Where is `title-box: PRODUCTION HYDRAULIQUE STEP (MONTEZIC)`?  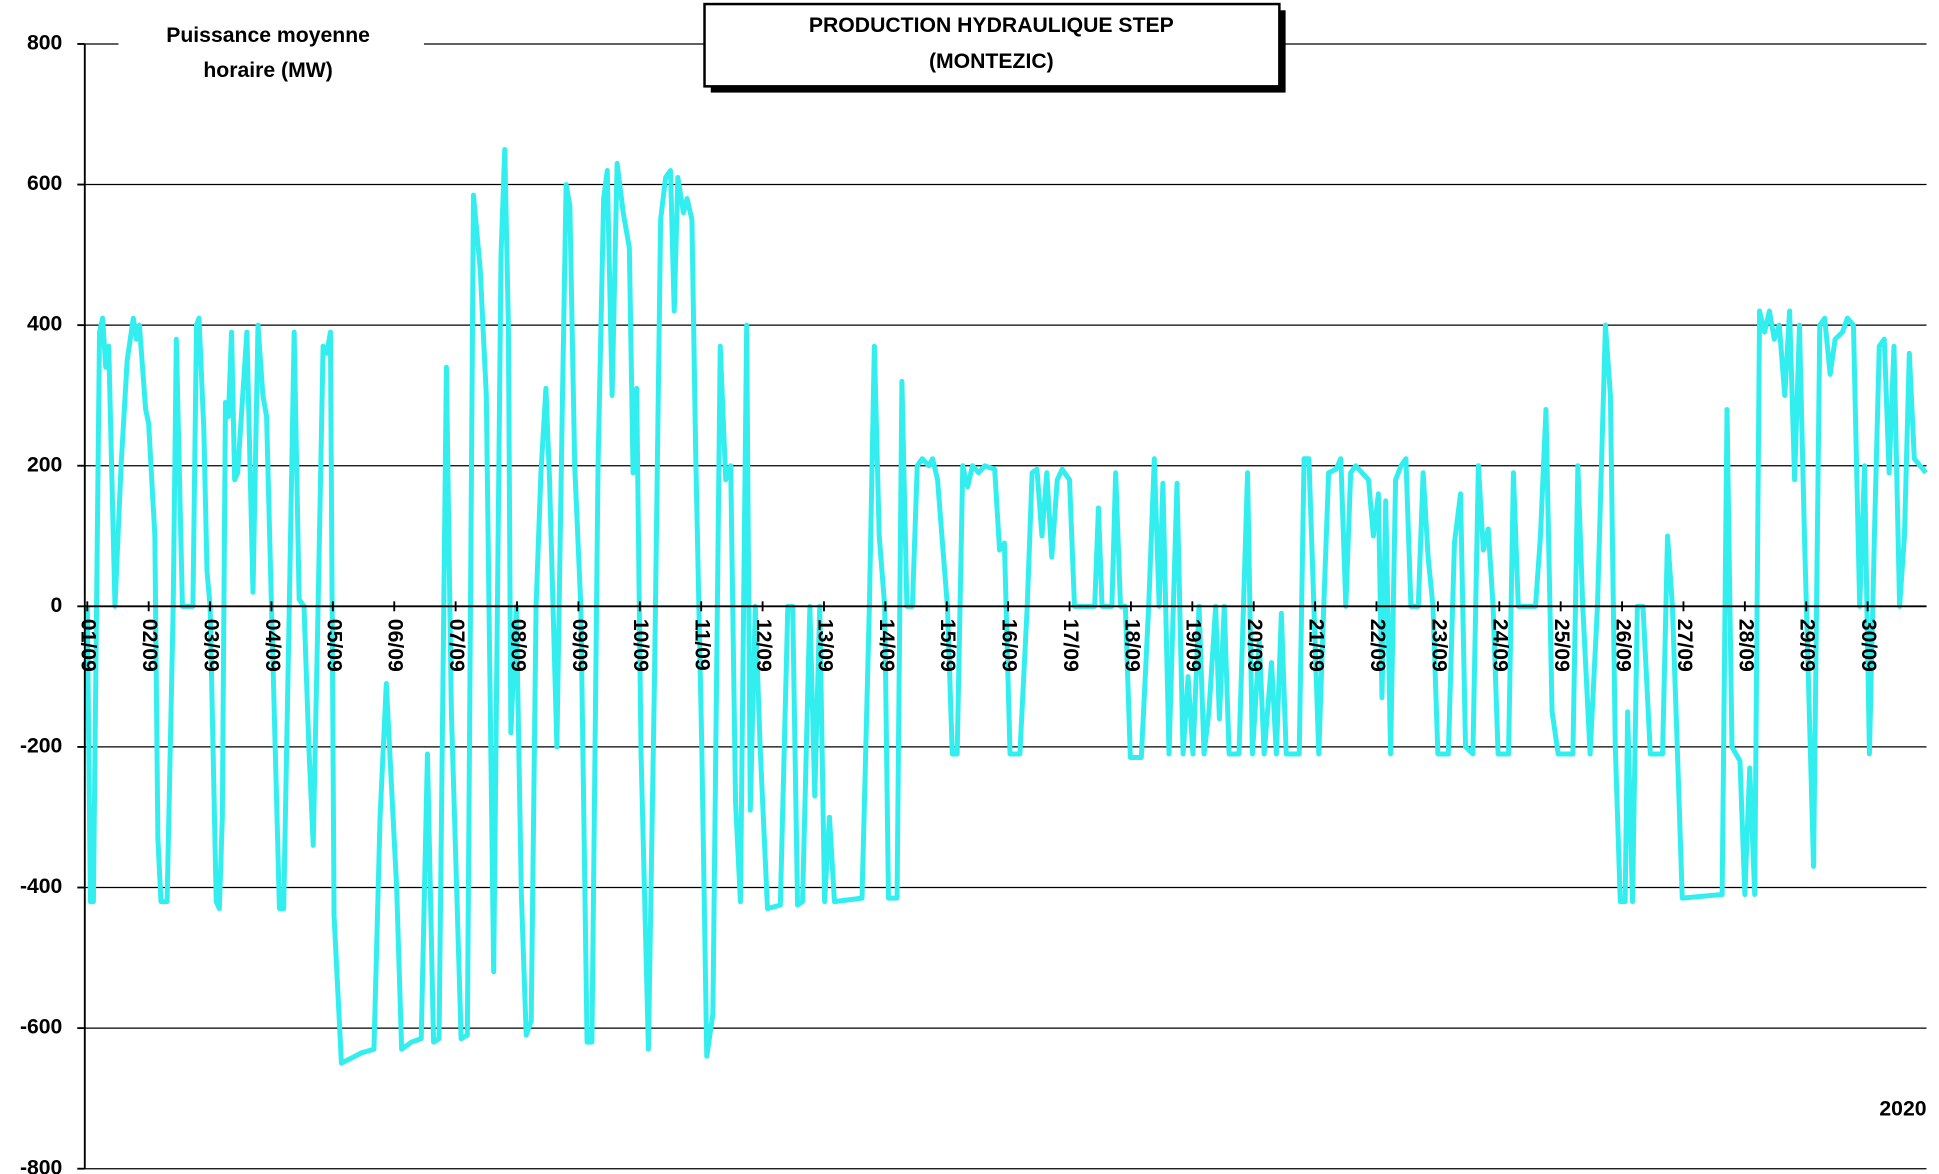
title-box: PRODUCTION HYDRAULIQUE STEP (MONTEZIC) is located at coordinates (994, 47).